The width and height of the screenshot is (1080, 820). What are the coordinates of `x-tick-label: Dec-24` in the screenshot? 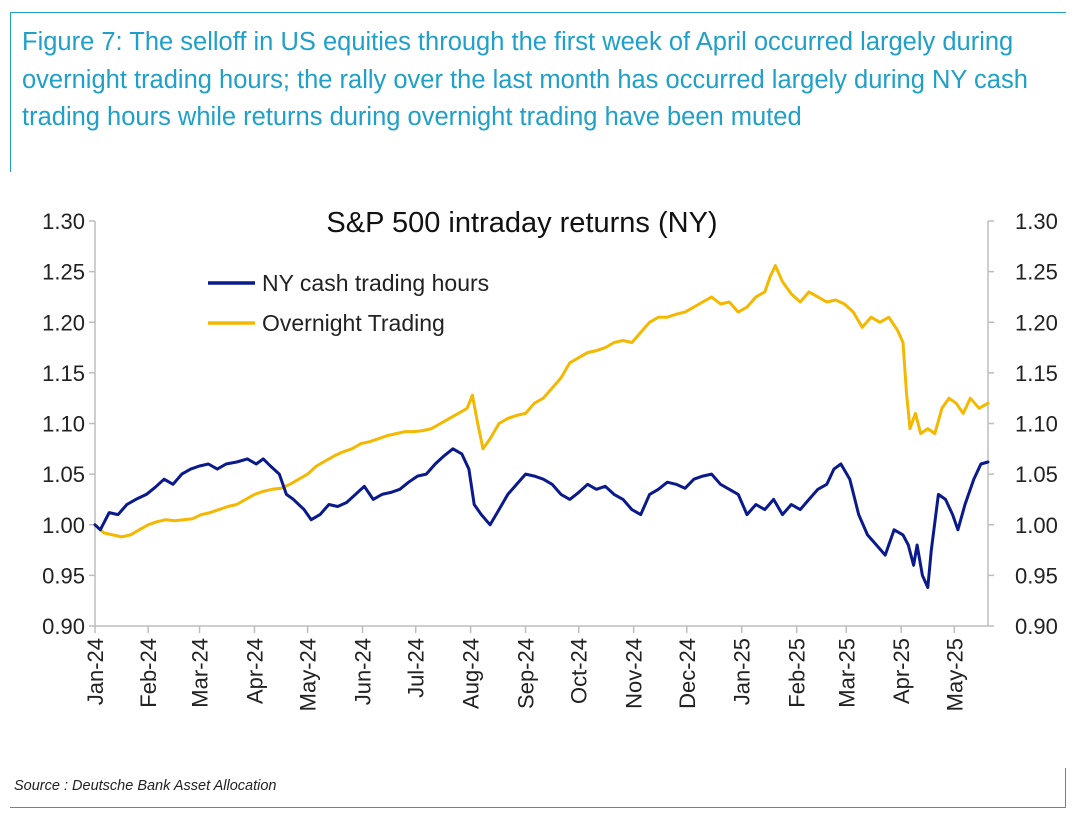 It's located at (687, 673).